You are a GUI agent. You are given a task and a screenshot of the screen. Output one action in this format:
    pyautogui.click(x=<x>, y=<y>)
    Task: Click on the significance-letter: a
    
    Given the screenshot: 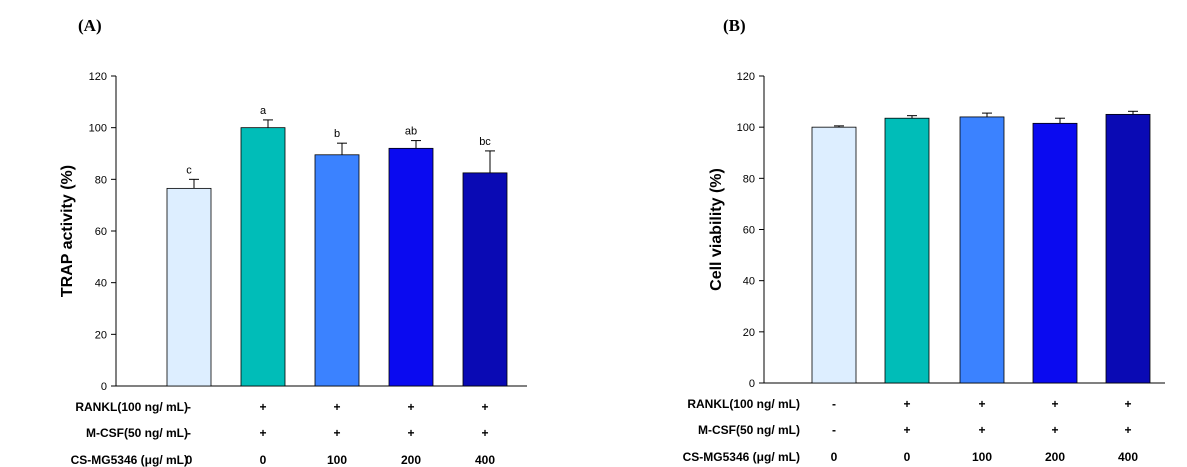 What is the action you would take?
    pyautogui.click(x=263, y=111)
    